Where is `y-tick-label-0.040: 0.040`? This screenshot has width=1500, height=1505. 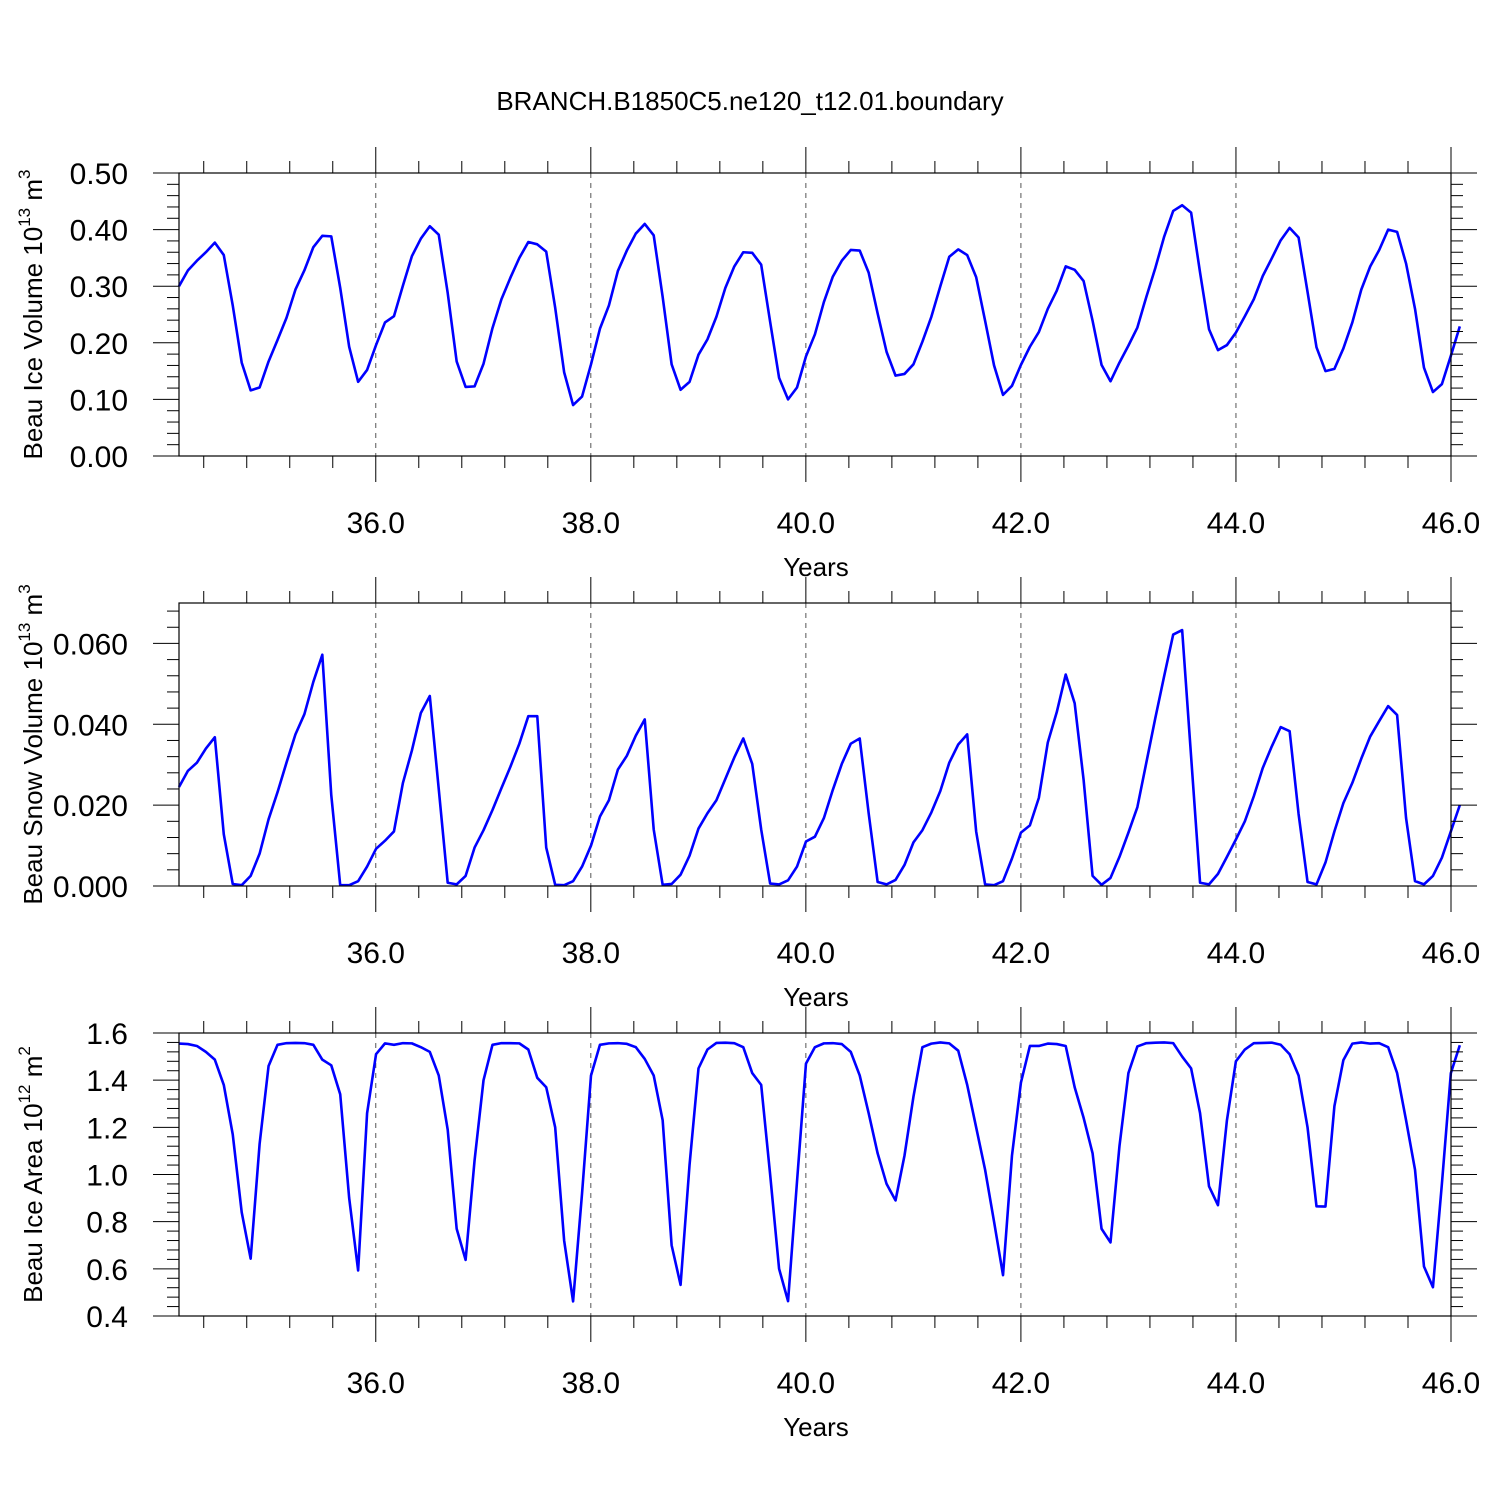
y-tick-label-0.040: 0.040 is located at coordinates (90, 725).